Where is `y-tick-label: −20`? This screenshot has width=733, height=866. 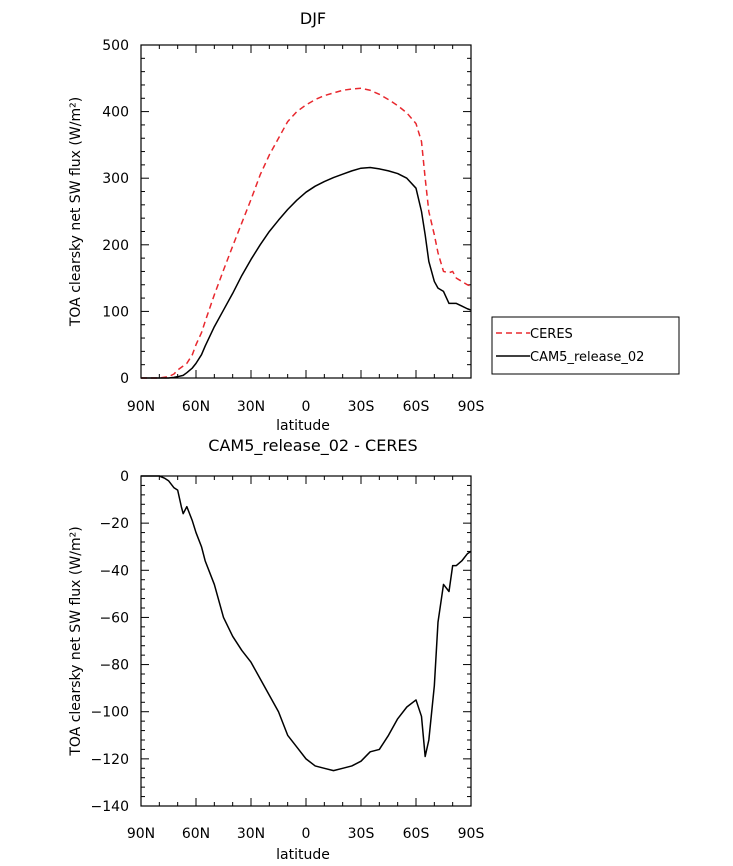
y-tick-label: −20 is located at coordinates (114, 524).